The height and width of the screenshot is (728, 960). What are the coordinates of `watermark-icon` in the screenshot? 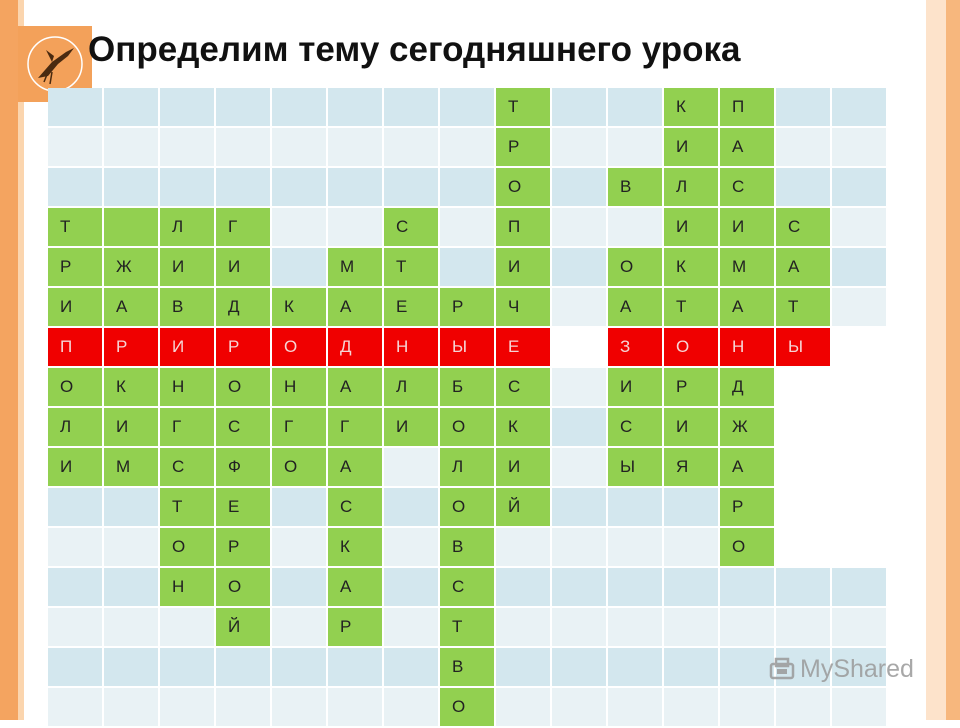 It's located at (782, 668).